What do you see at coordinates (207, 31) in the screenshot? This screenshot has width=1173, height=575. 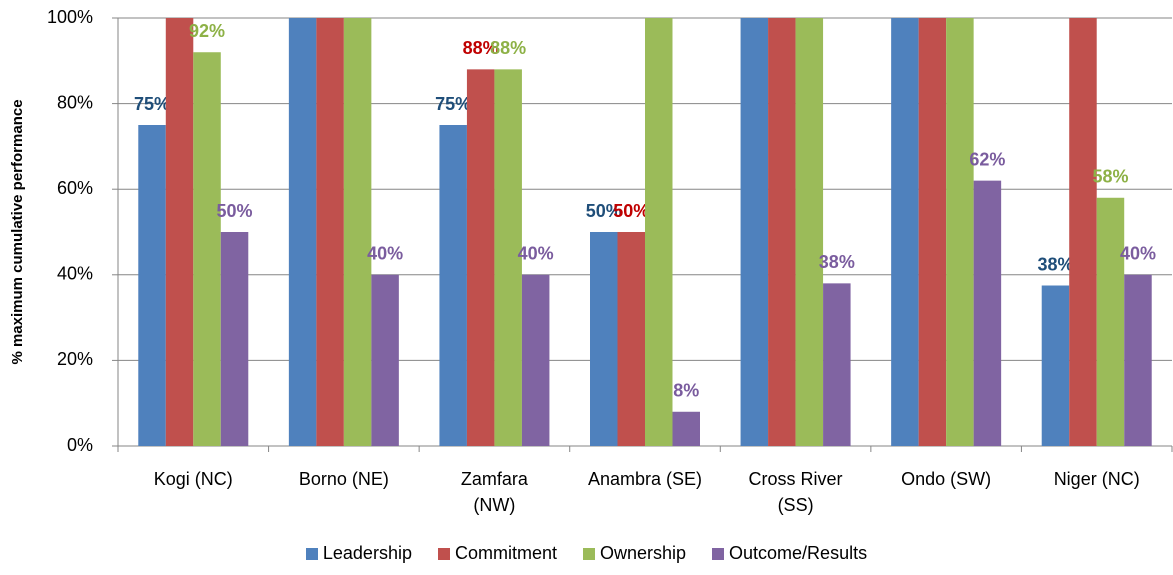 I see `value-label: 92%` at bounding box center [207, 31].